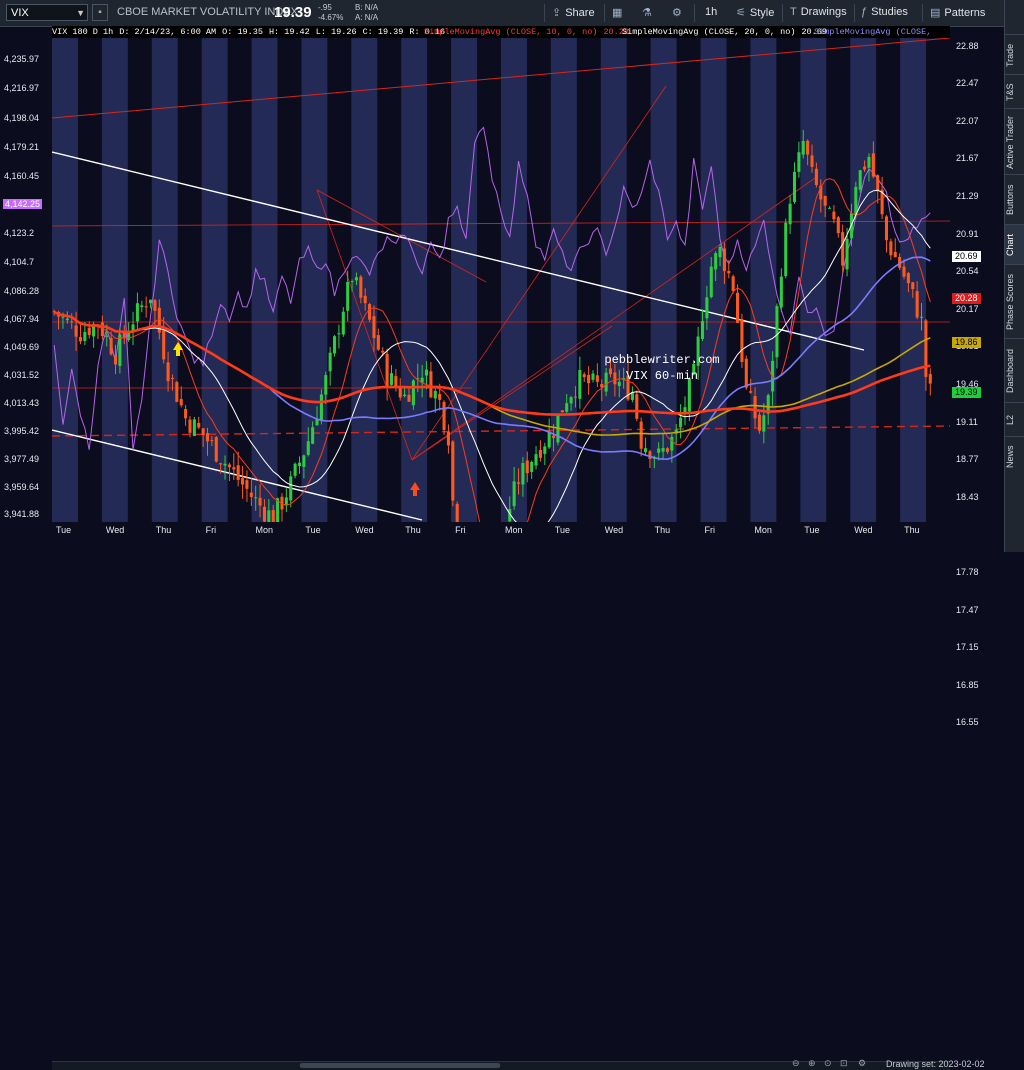  What do you see at coordinates (22, 319) in the screenshot?
I see `left-axis-tick: 4,067.94` at bounding box center [22, 319].